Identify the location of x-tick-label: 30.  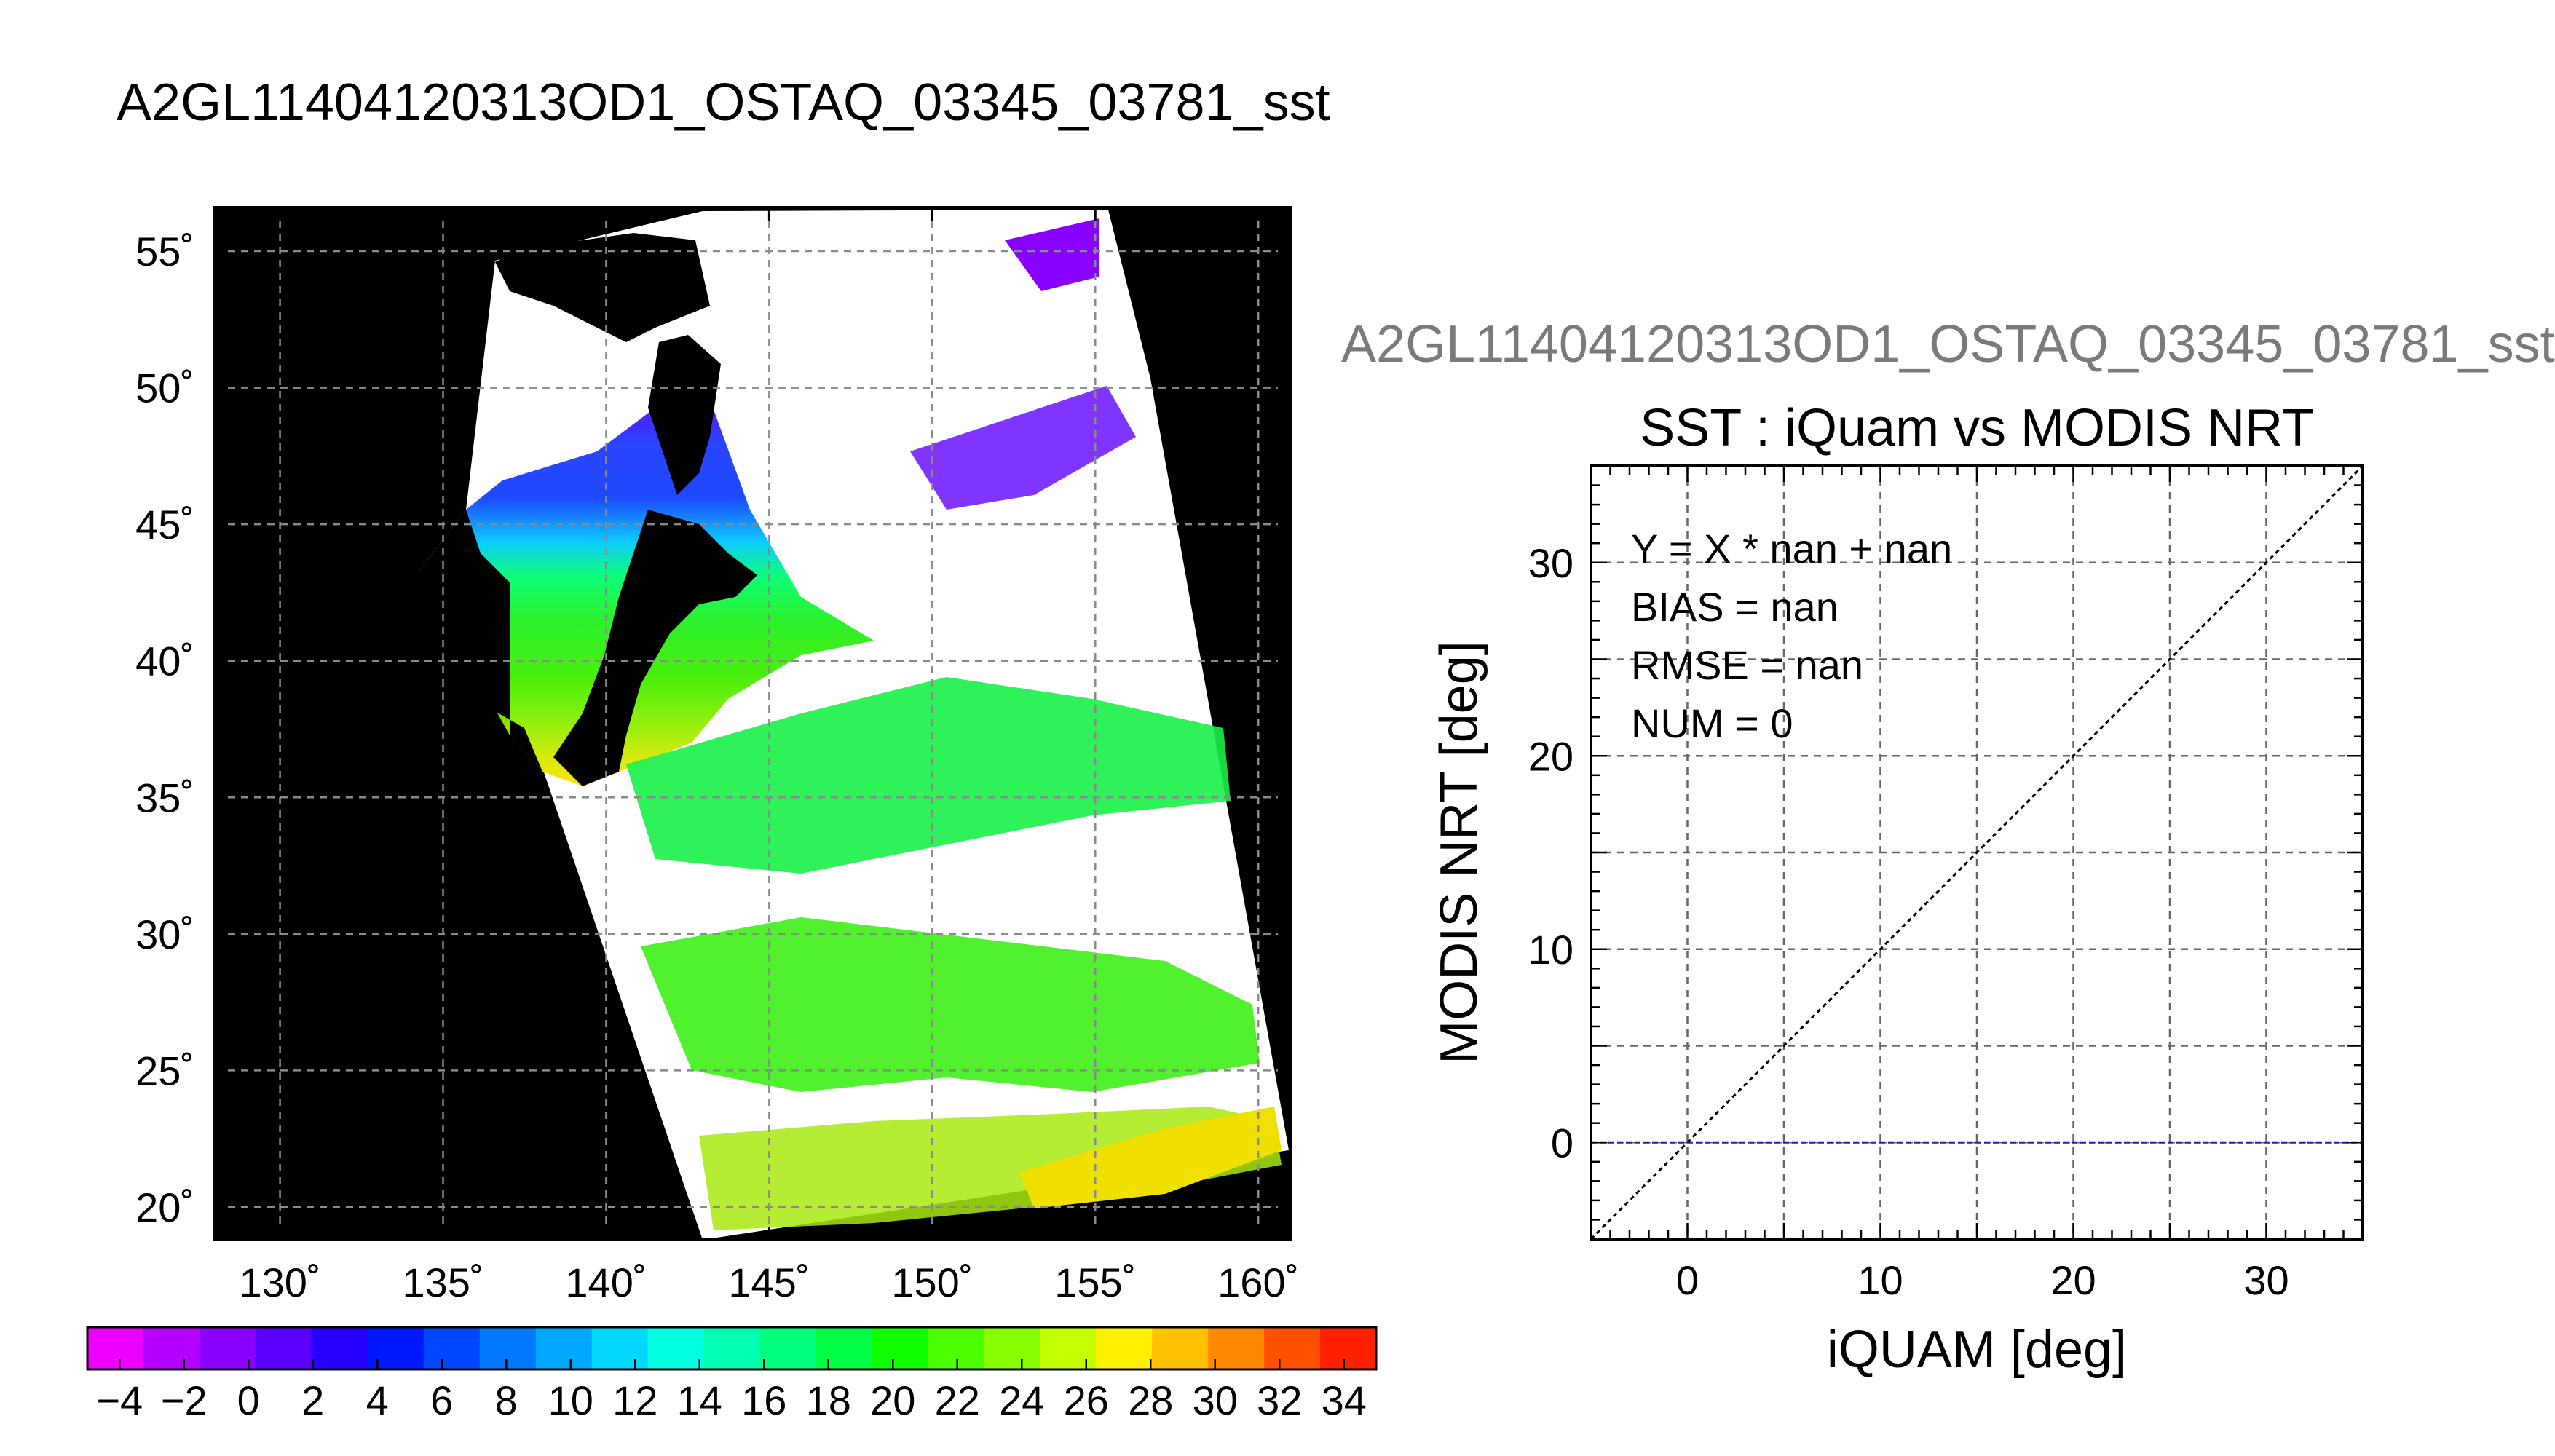
(2266, 1280).